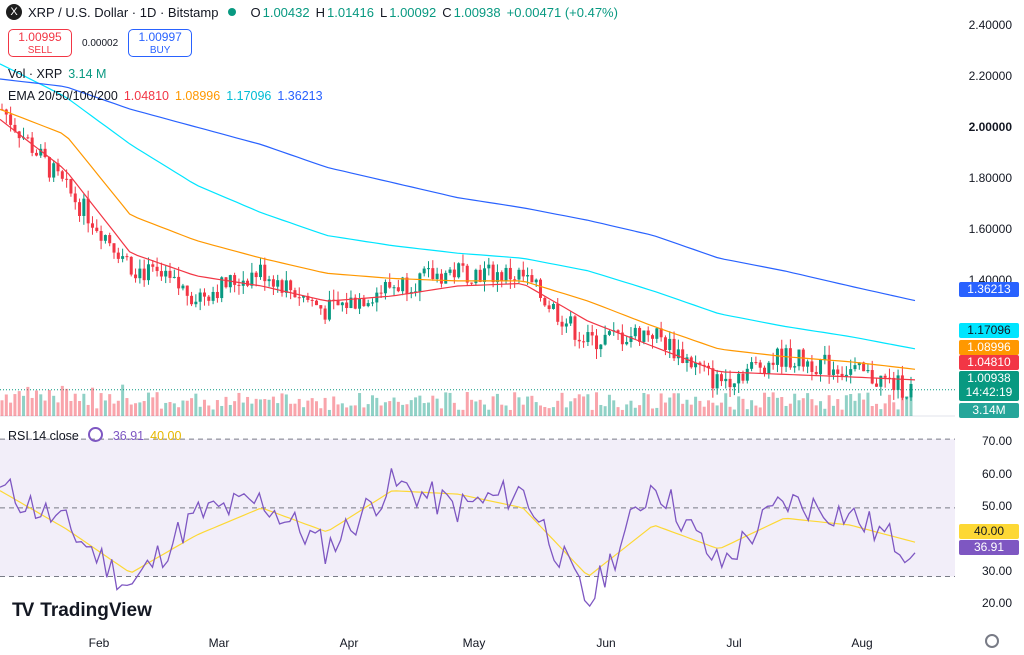 The width and height of the screenshot is (1024, 655). I want to click on open-label: O, so click(255, 12).